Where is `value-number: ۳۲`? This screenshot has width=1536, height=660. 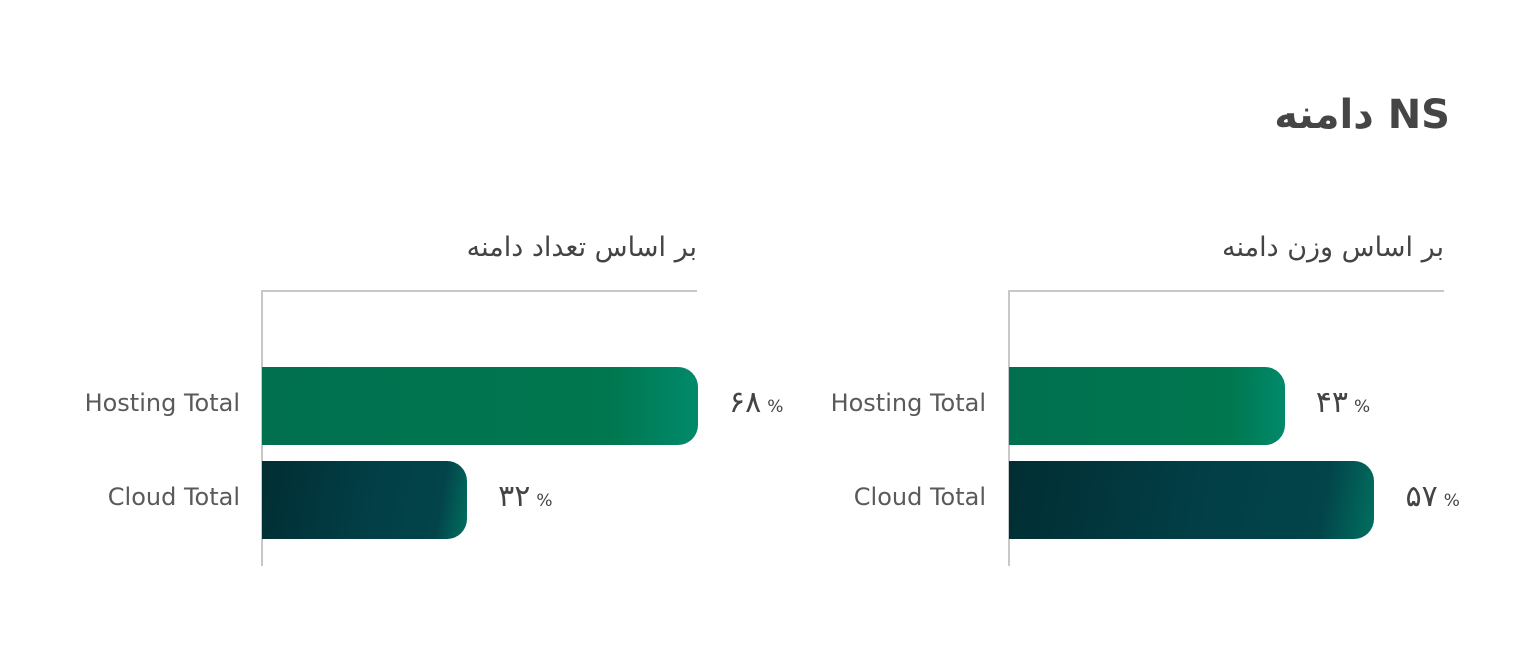
value-number: ۳۲ is located at coordinates (514, 496).